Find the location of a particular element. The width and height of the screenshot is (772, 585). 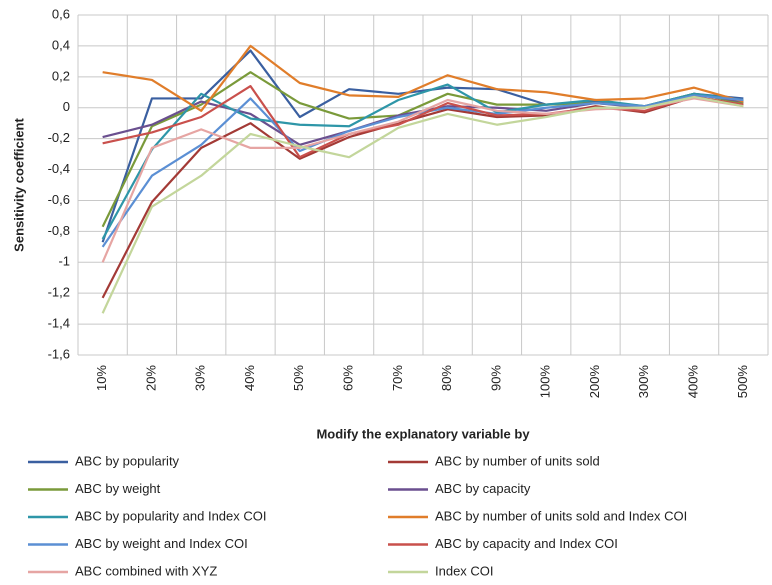

x-tick-label: 80% is located at coordinates (446, 378).